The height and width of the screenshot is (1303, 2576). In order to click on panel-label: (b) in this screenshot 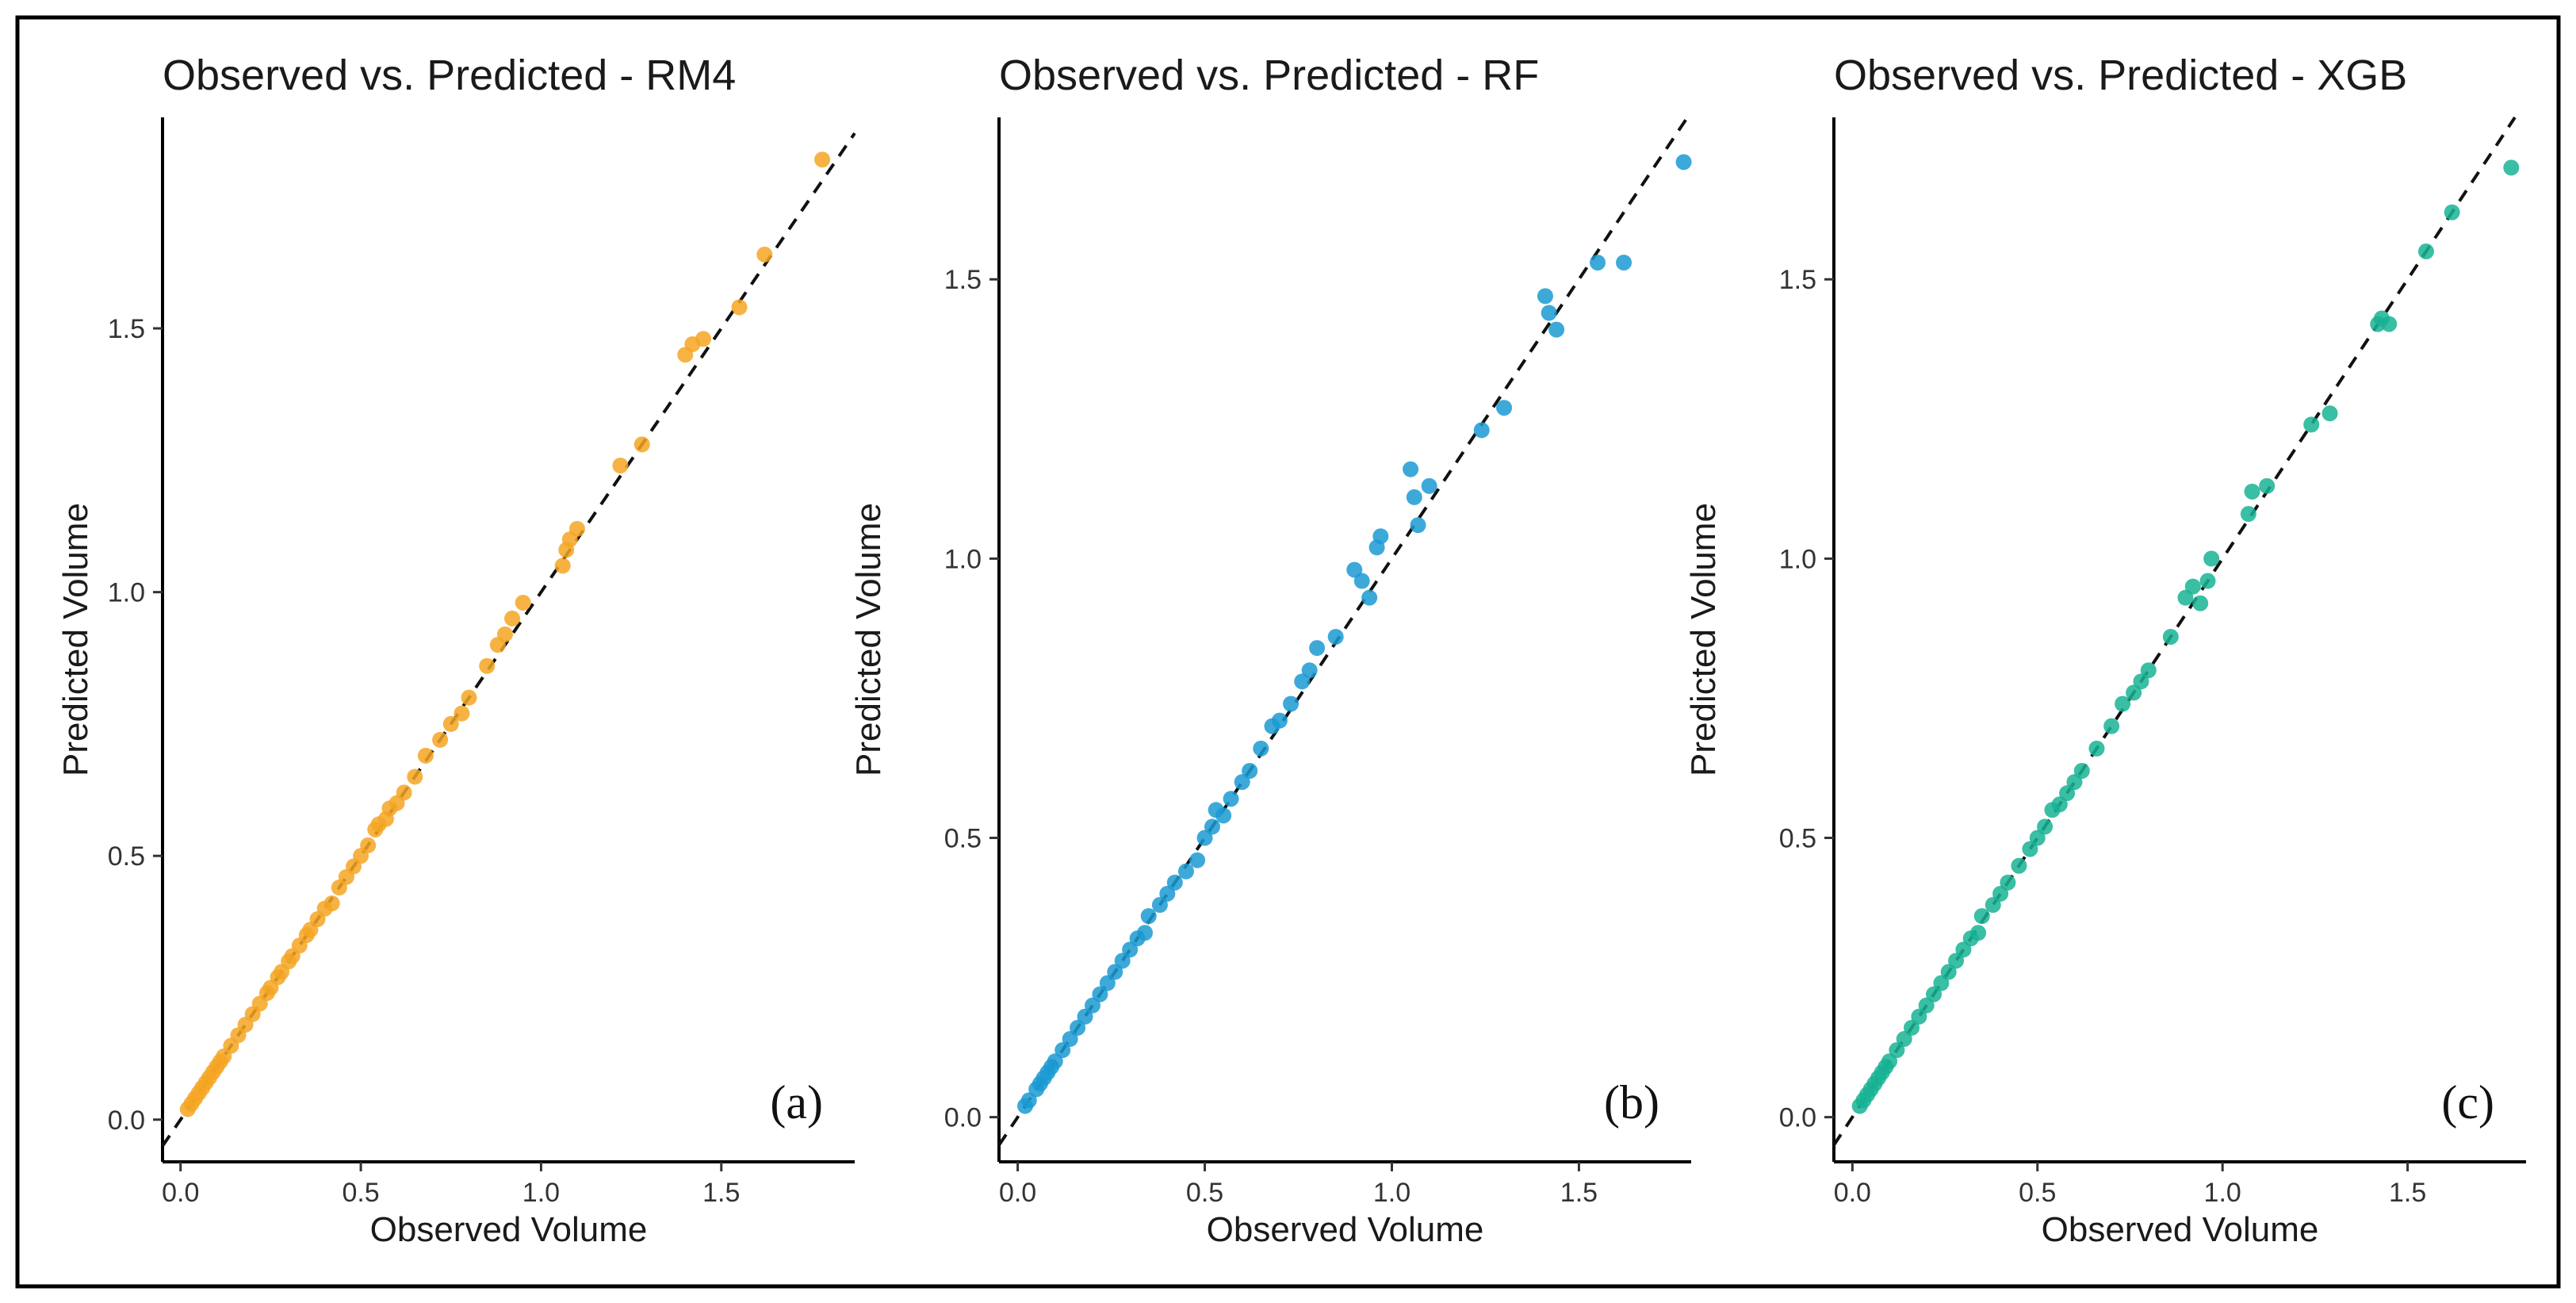, I will do `click(1631, 1102)`.